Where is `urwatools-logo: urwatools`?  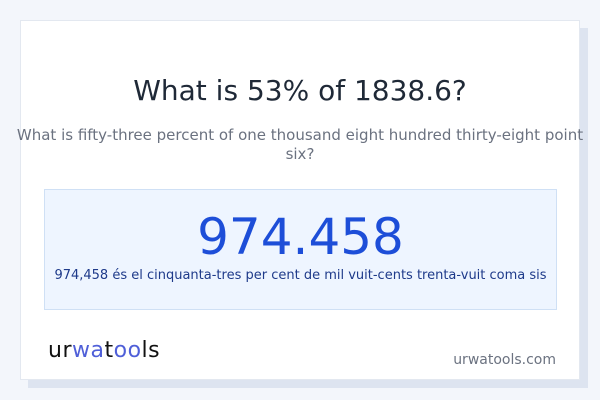 urwatools-logo: urwatools is located at coordinates (104, 350).